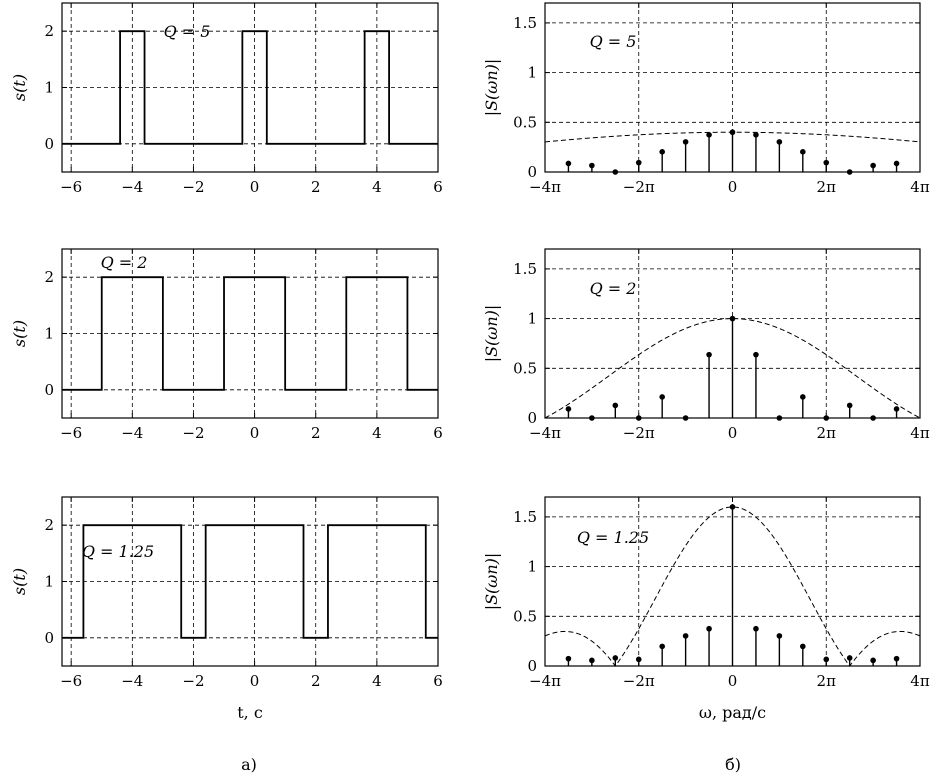 This screenshot has height=781, width=941. Describe the element at coordinates (187, 31) in the screenshot. I see `q-annotation: Q = 5` at that location.